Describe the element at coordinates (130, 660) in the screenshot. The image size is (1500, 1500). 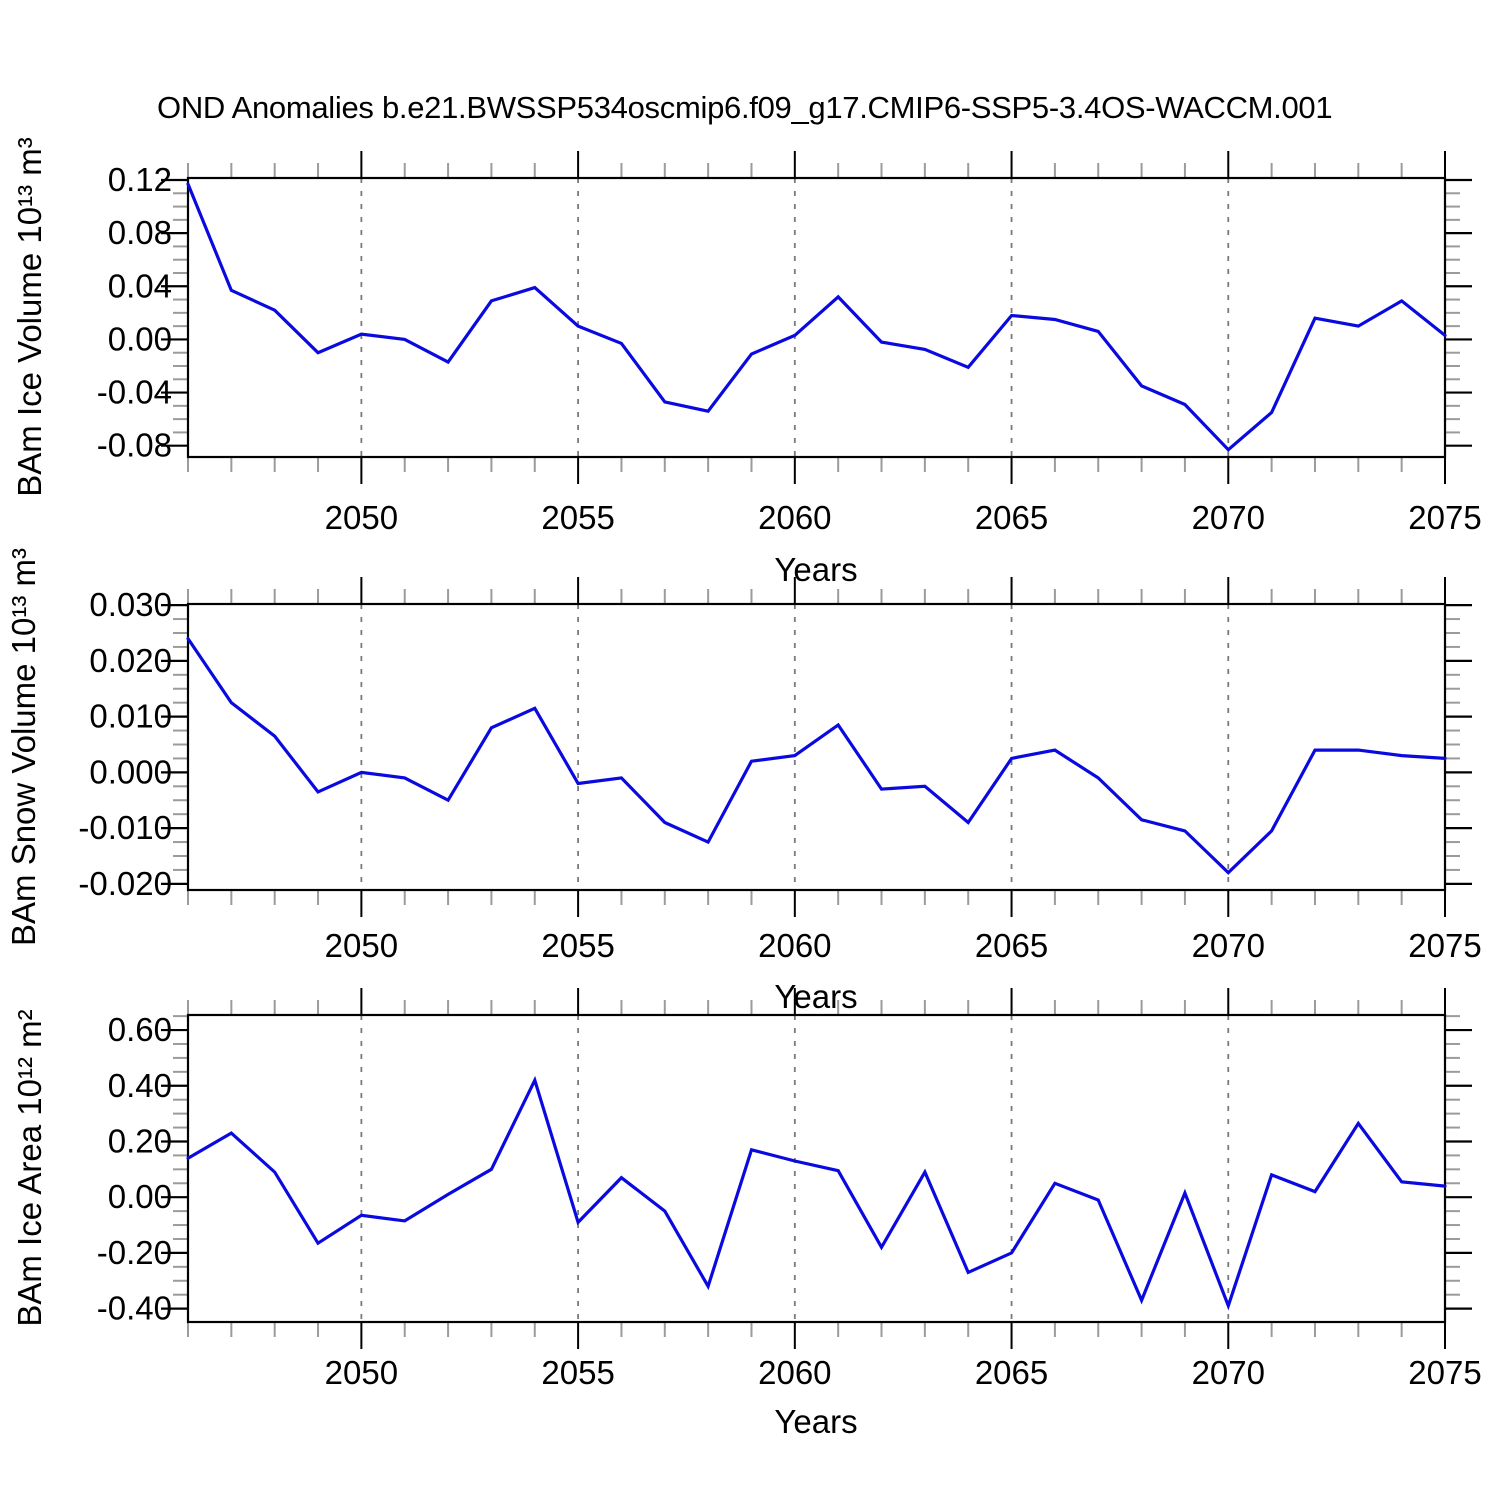
I see `y-tick-label: 0.020` at that location.